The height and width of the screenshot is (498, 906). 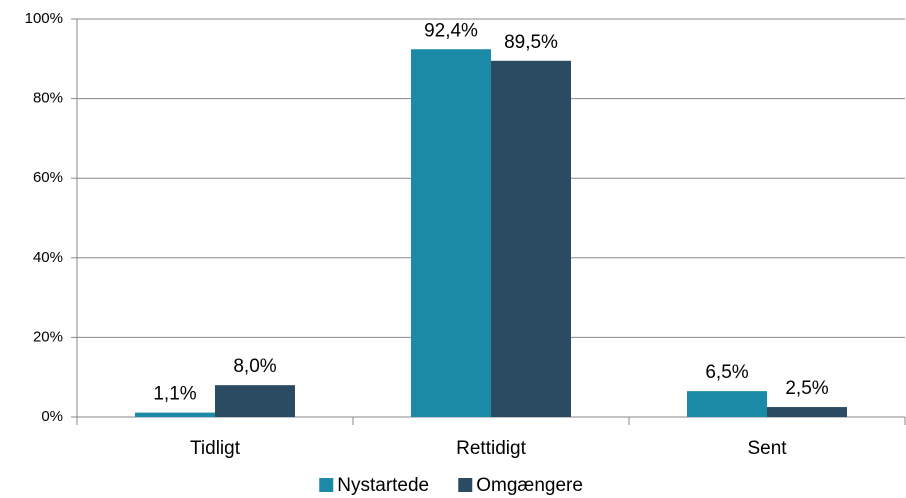 What do you see at coordinates (48, 336) in the screenshot?
I see `y-tick-label: 20%` at bounding box center [48, 336].